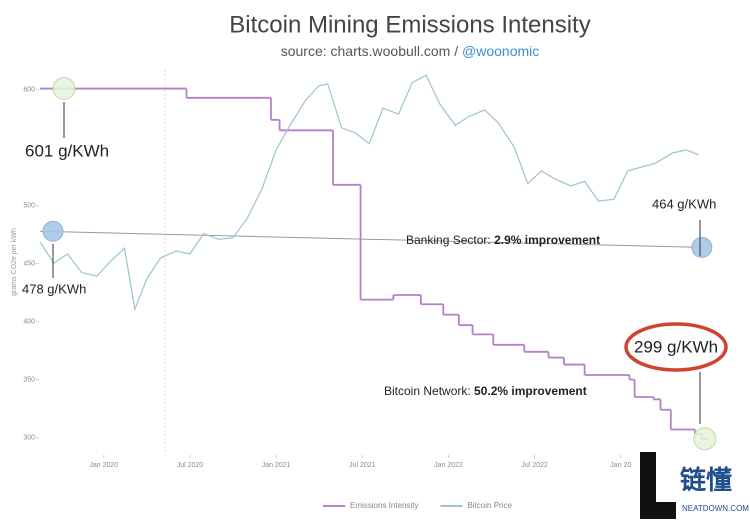 The height and width of the screenshot is (521, 750). Describe the element at coordinates (427, 391) in the screenshot. I see `annotation-label: Bitcoin Network:` at that location.